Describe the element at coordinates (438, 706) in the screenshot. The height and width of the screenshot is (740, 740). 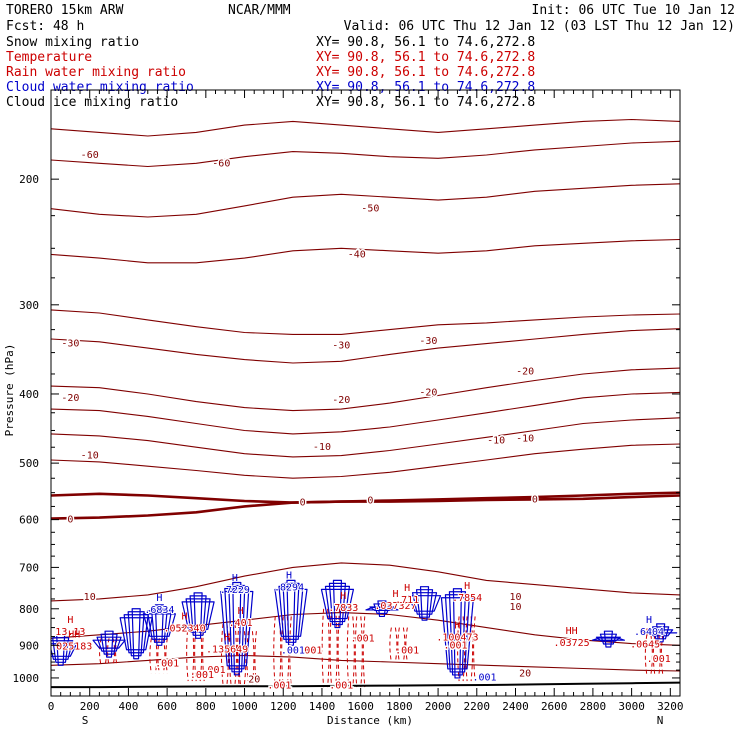
I see `x-tick-label: 2000` at that location.